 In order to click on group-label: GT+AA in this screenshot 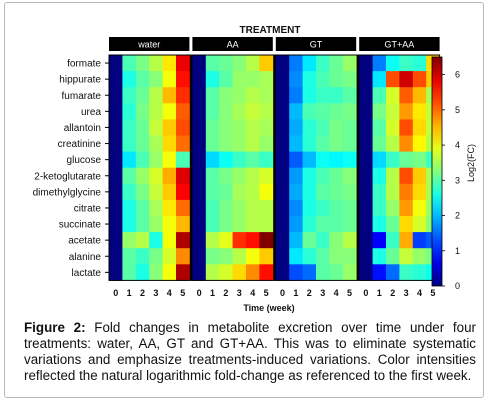, I will do `click(400, 45)`.